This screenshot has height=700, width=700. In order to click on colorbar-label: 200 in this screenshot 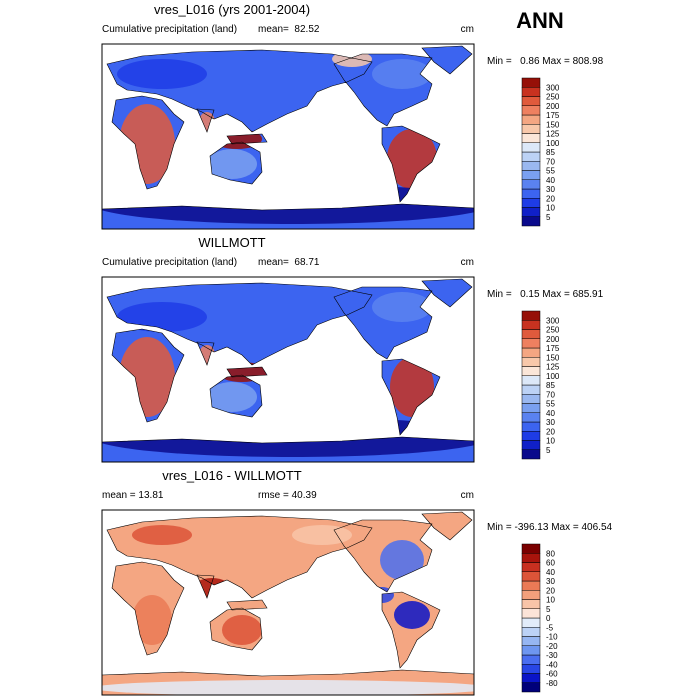, I will do `click(553, 106)`.